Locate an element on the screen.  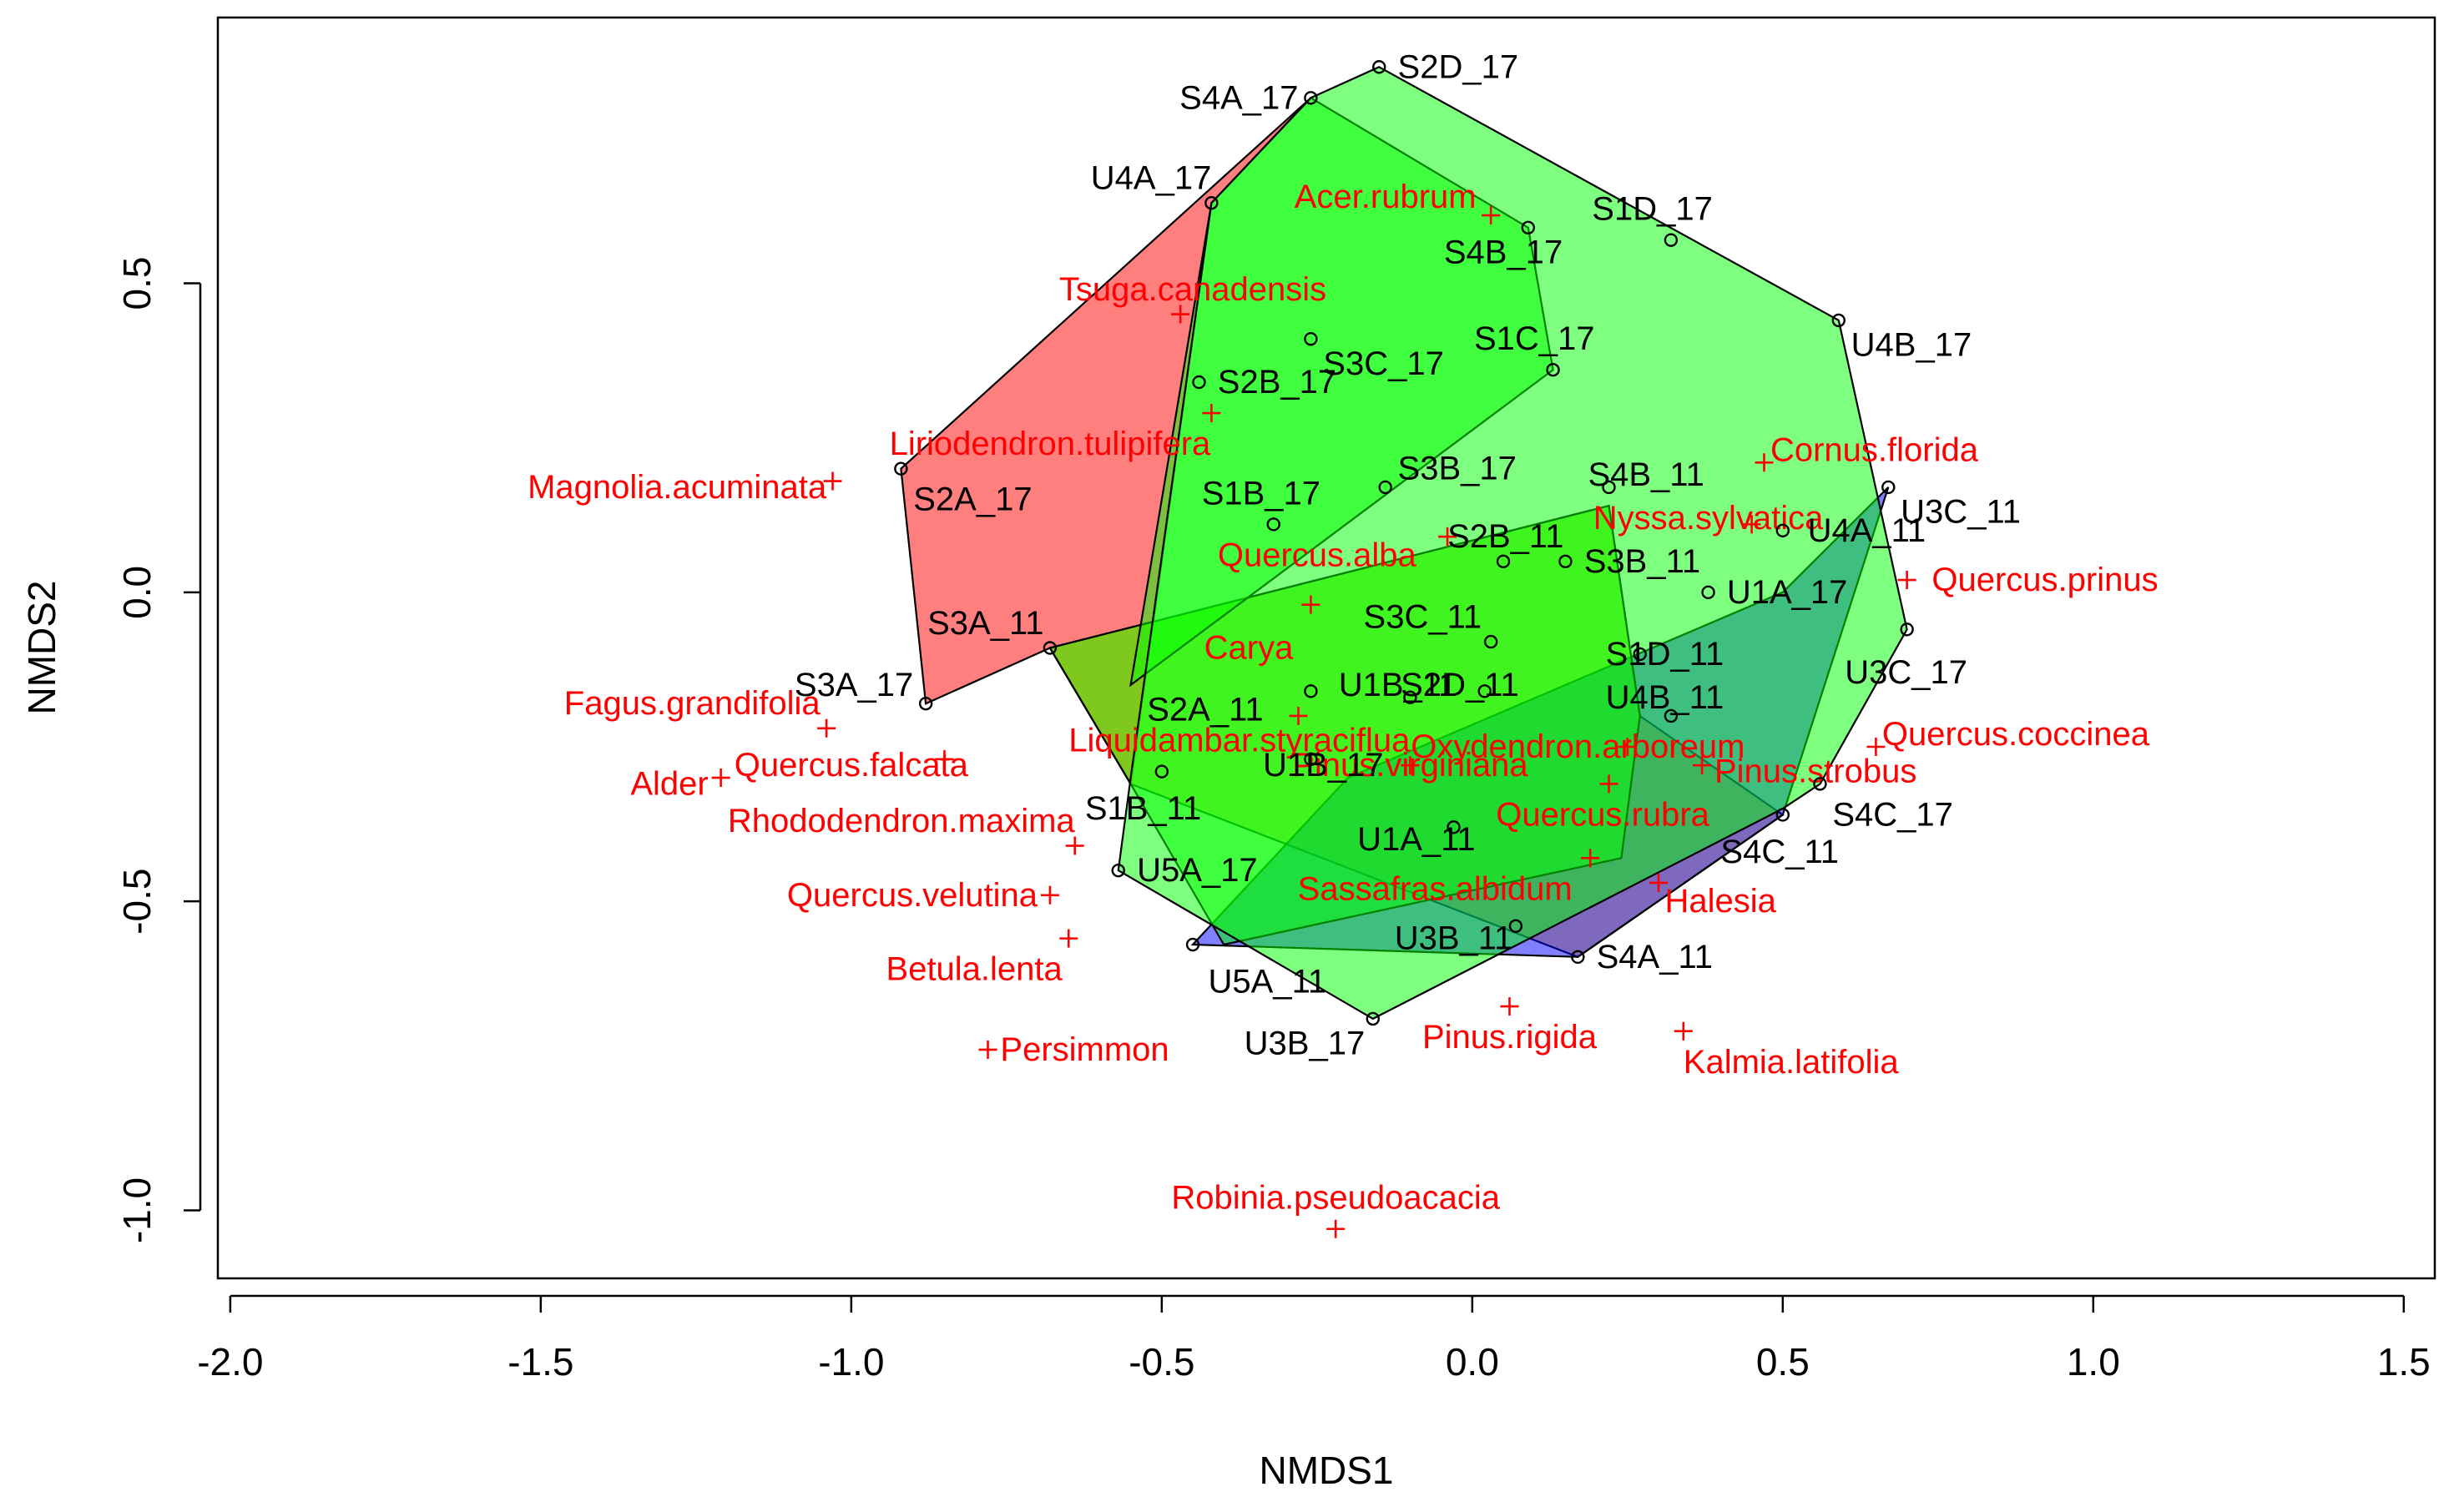
site-label: S4C_17 is located at coordinates (1893, 814).